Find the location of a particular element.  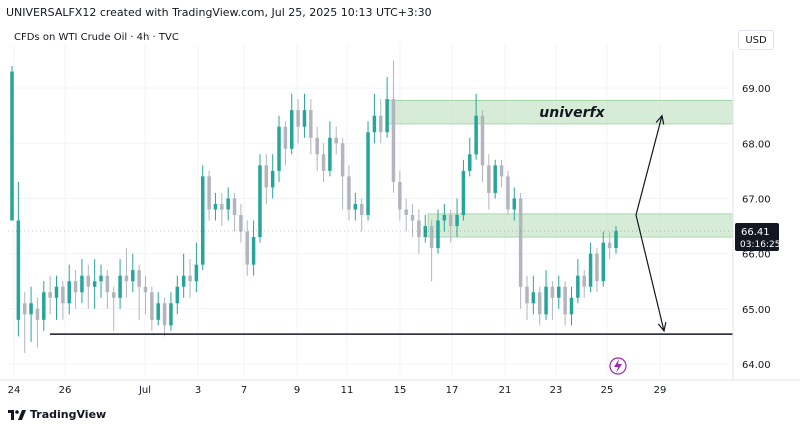

symbol-legend: CFDs on WTI Crude Oil · 4h · TVC is located at coordinates (96, 37).